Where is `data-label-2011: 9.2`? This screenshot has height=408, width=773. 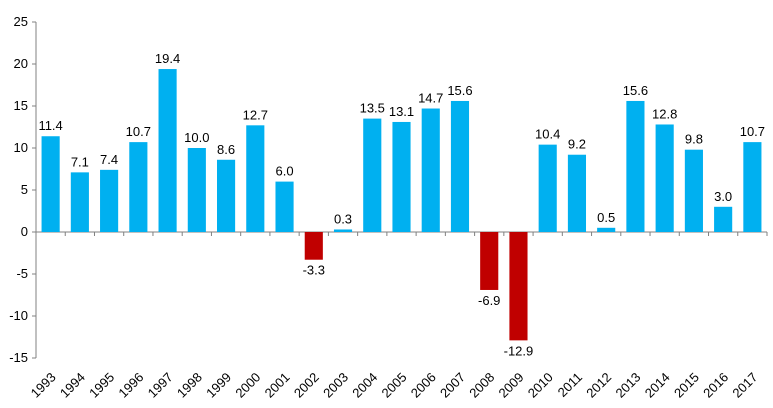
data-label-2011: 9.2 is located at coordinates (577, 144).